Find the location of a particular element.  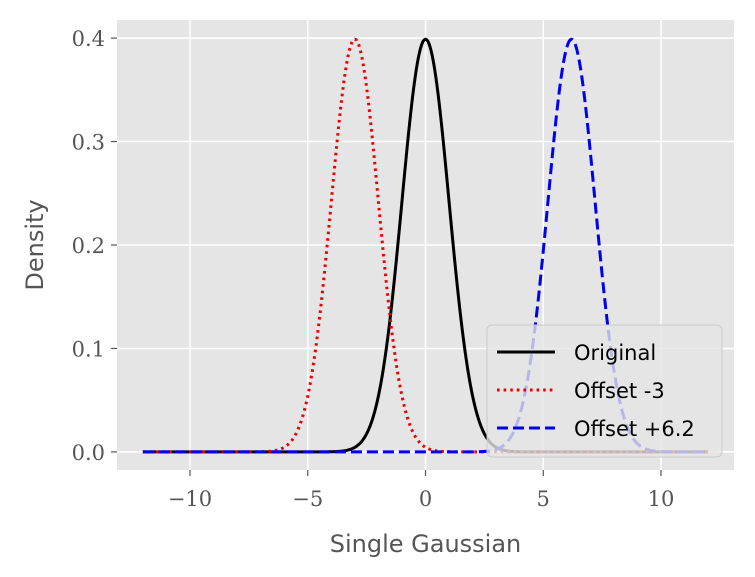

y-tick-label: 0.3 is located at coordinates (88, 143).